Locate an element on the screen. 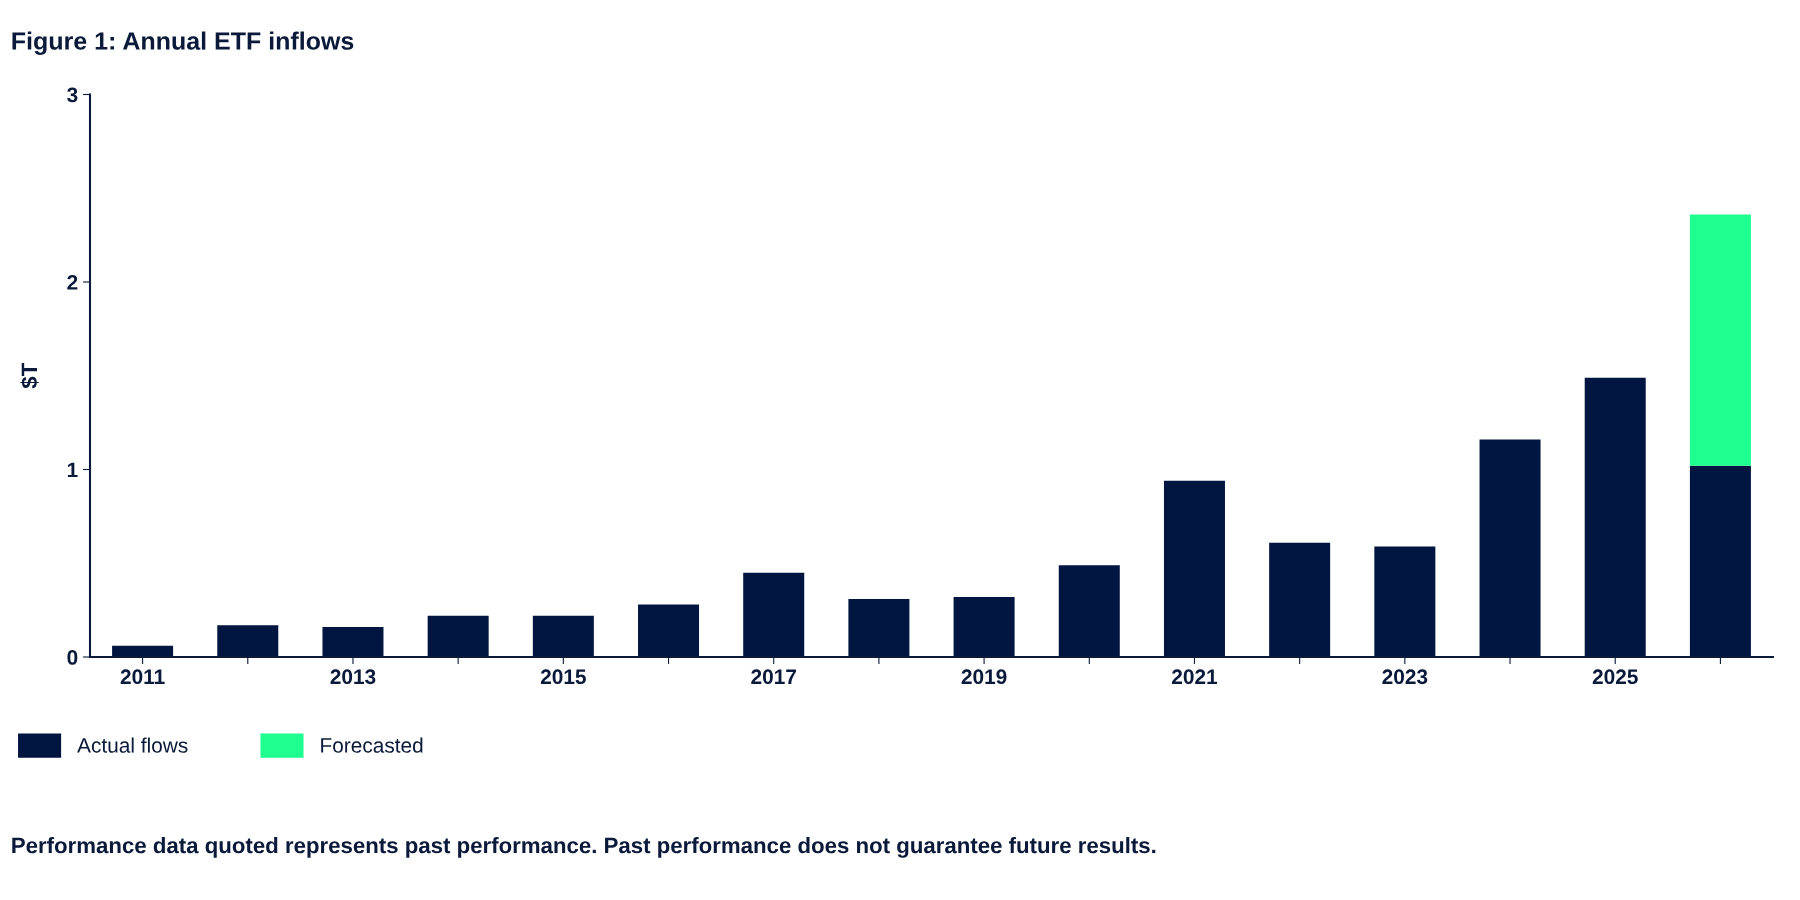 The image size is (1800, 900). y-tick-label: 2 is located at coordinates (72, 282).